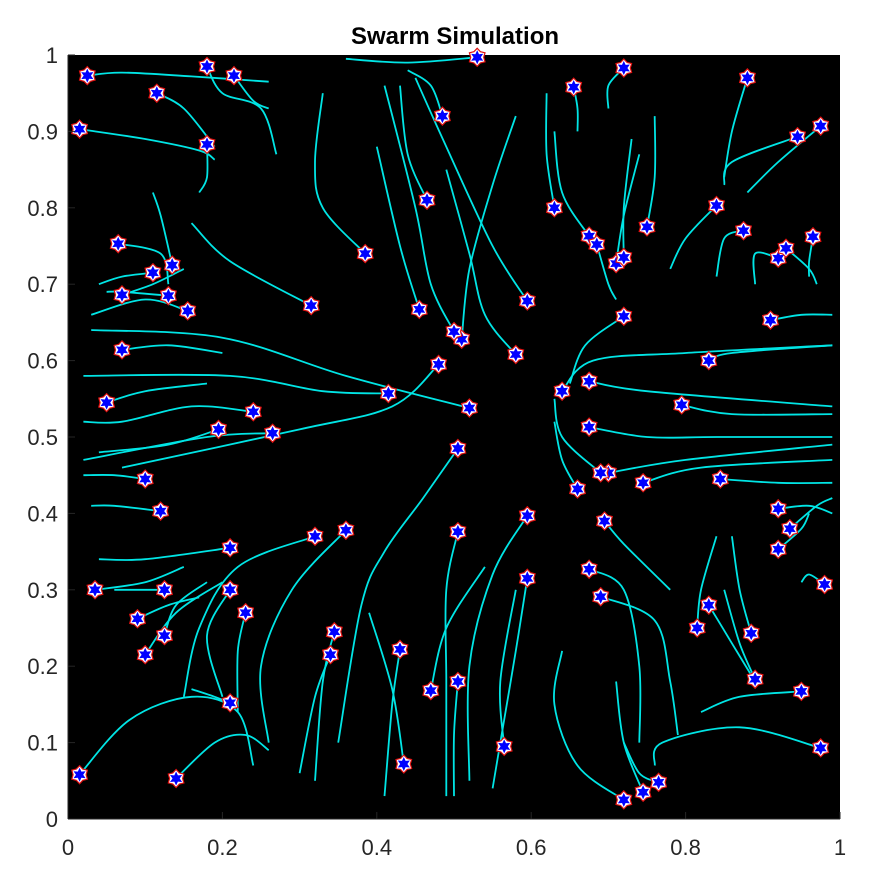  What do you see at coordinates (531, 847) in the screenshot?
I see `x-tick-label: 0.6` at bounding box center [531, 847].